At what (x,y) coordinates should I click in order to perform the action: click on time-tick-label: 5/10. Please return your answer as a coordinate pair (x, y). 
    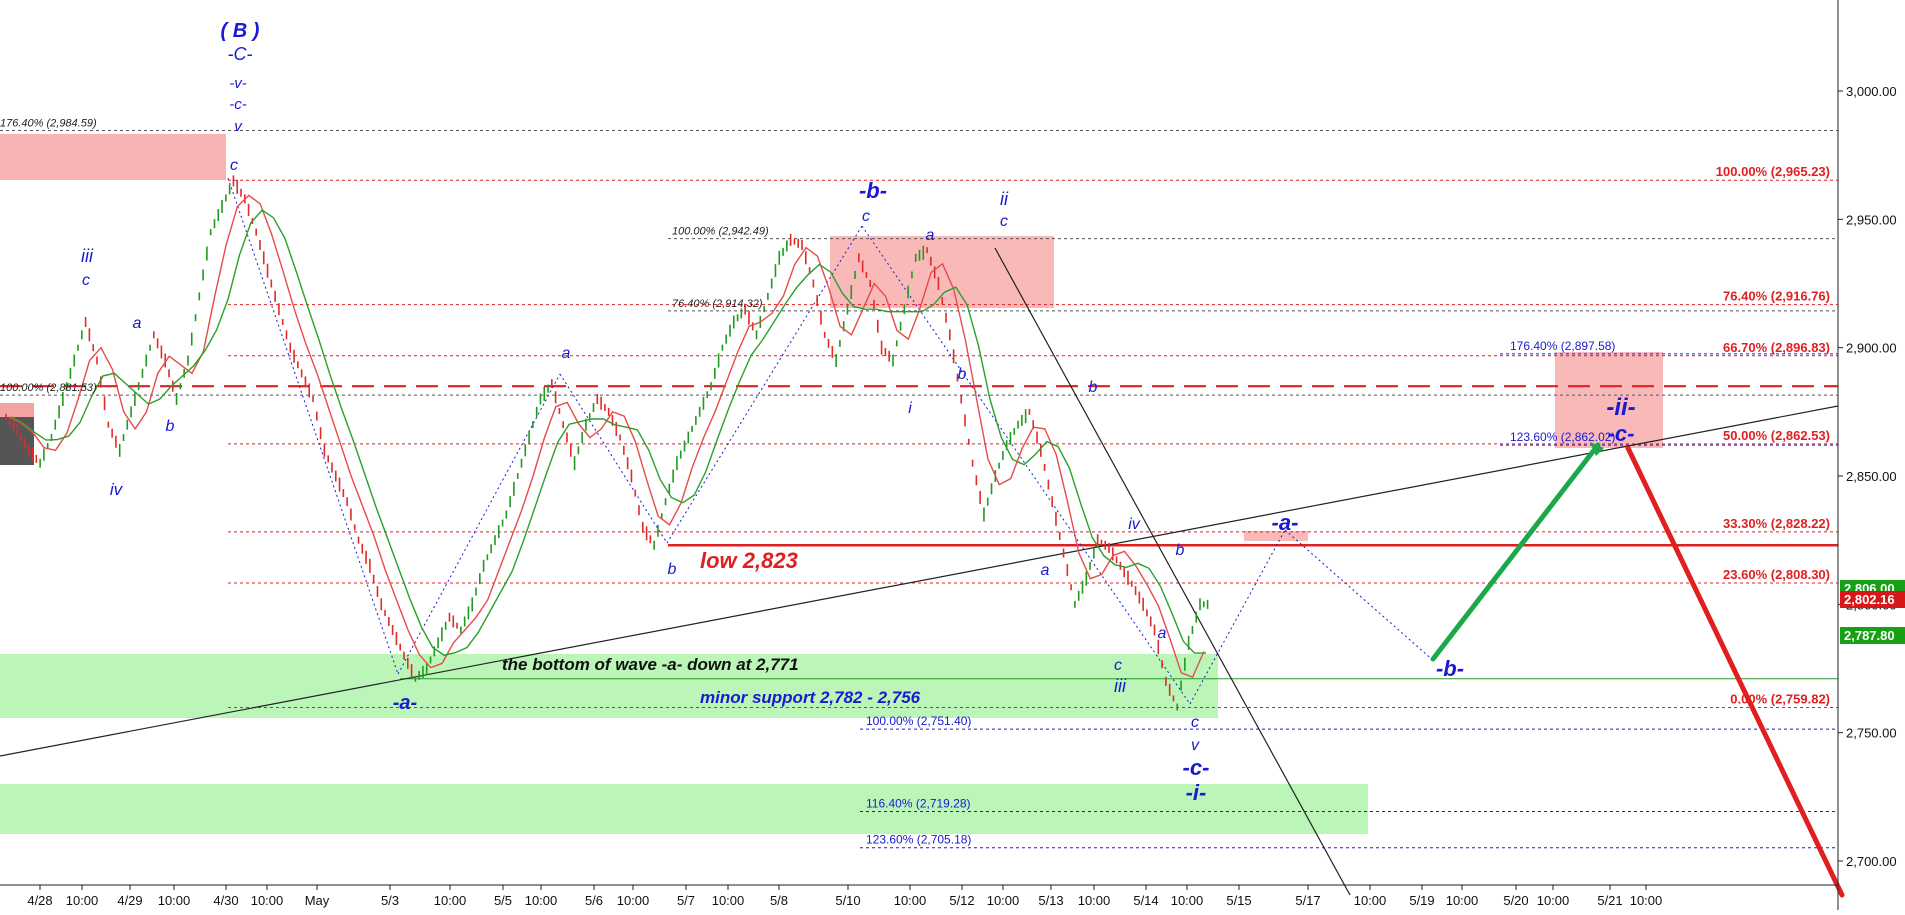
    Looking at the image, I should click on (847, 900).